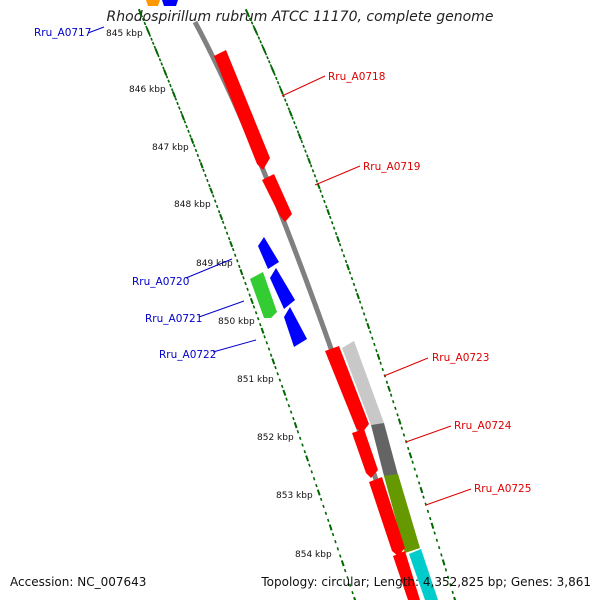 The image size is (600, 600). I want to click on gene-Rru_A0723, so click(347, 389).